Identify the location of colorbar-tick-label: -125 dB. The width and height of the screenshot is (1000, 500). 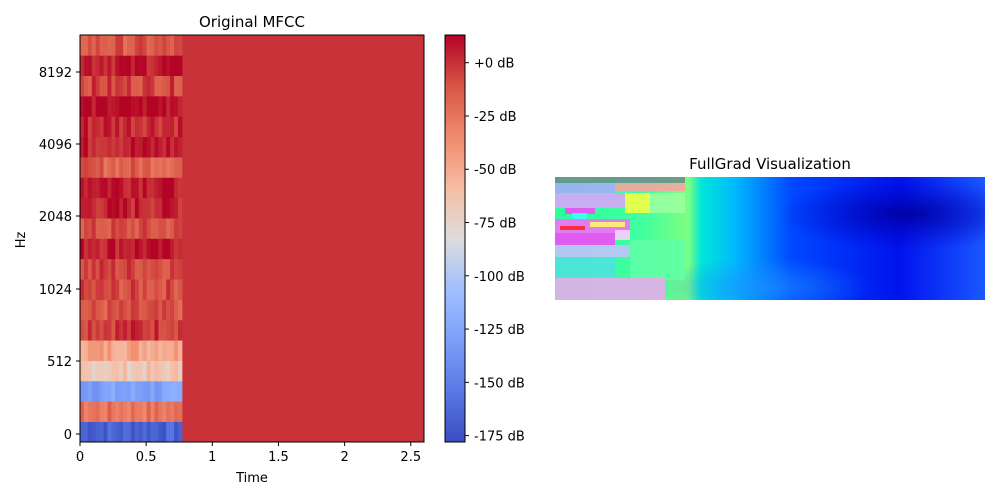
(499, 330).